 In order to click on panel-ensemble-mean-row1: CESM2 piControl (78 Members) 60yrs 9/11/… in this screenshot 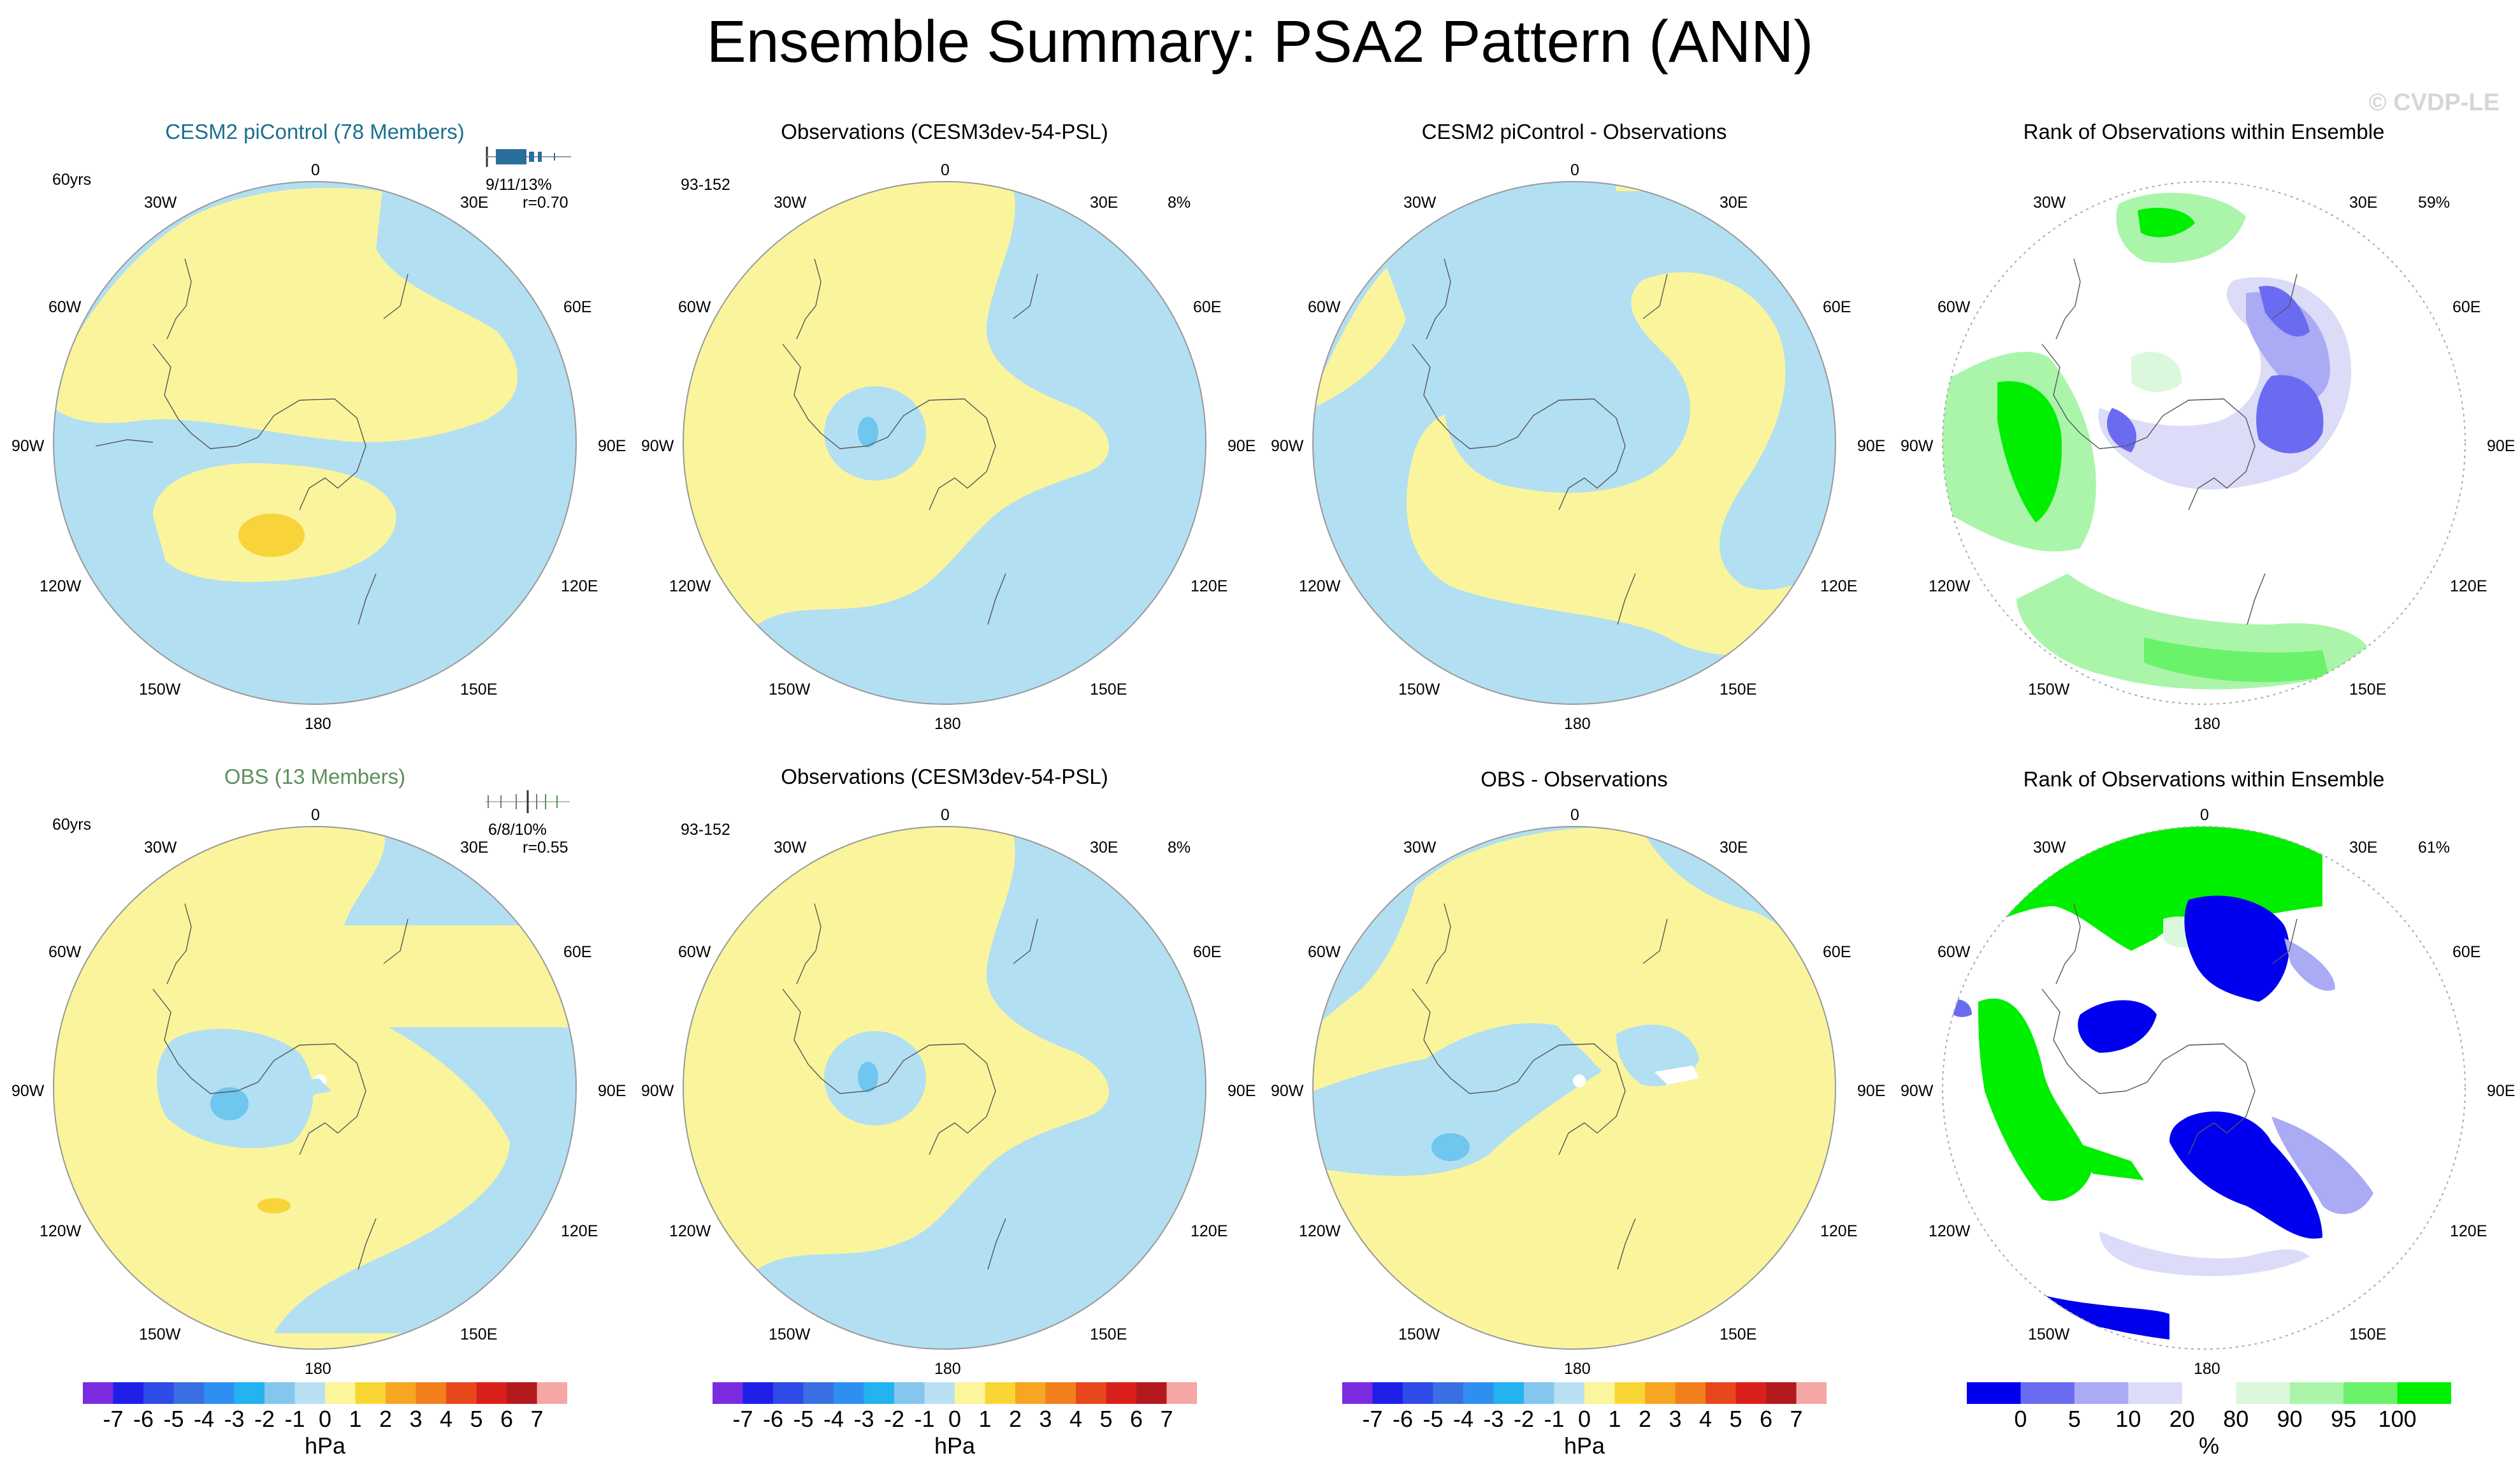, I will do `click(315, 436)`.